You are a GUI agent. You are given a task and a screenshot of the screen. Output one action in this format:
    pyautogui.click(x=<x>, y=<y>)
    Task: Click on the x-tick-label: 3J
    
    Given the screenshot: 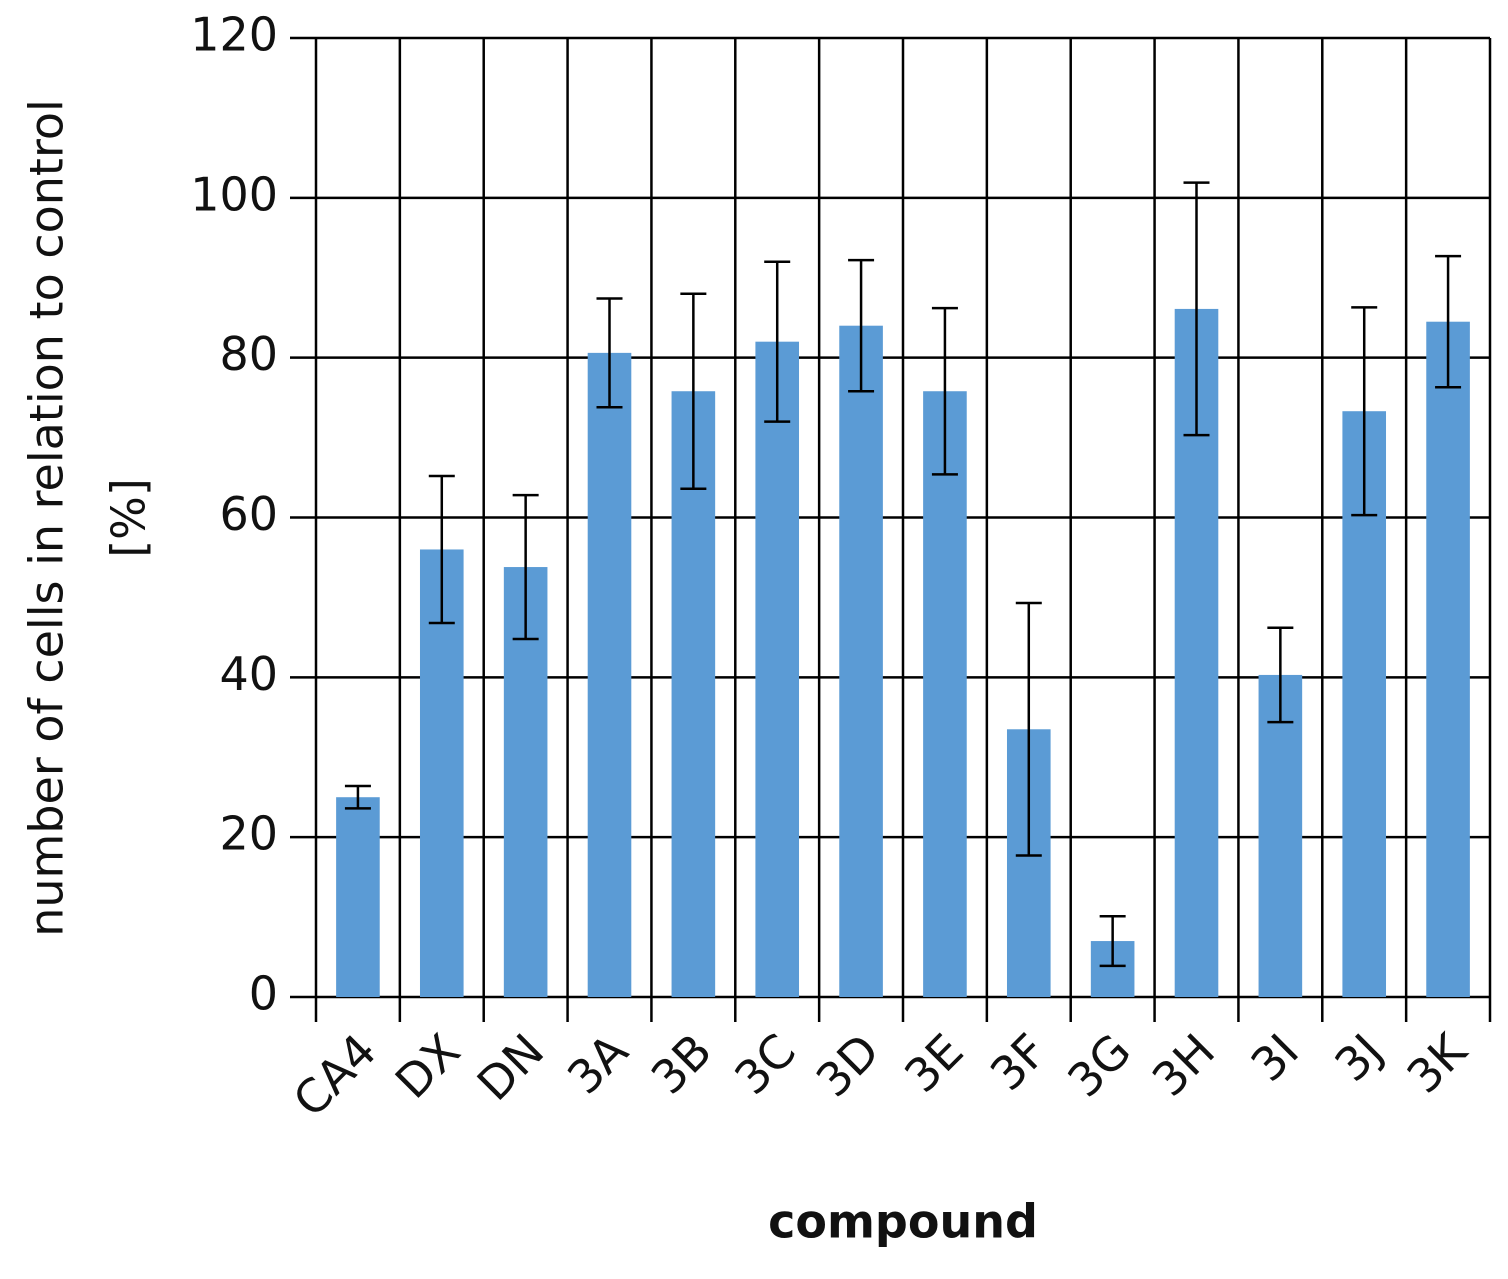 What is the action you would take?
    pyautogui.click(x=1358, y=1057)
    